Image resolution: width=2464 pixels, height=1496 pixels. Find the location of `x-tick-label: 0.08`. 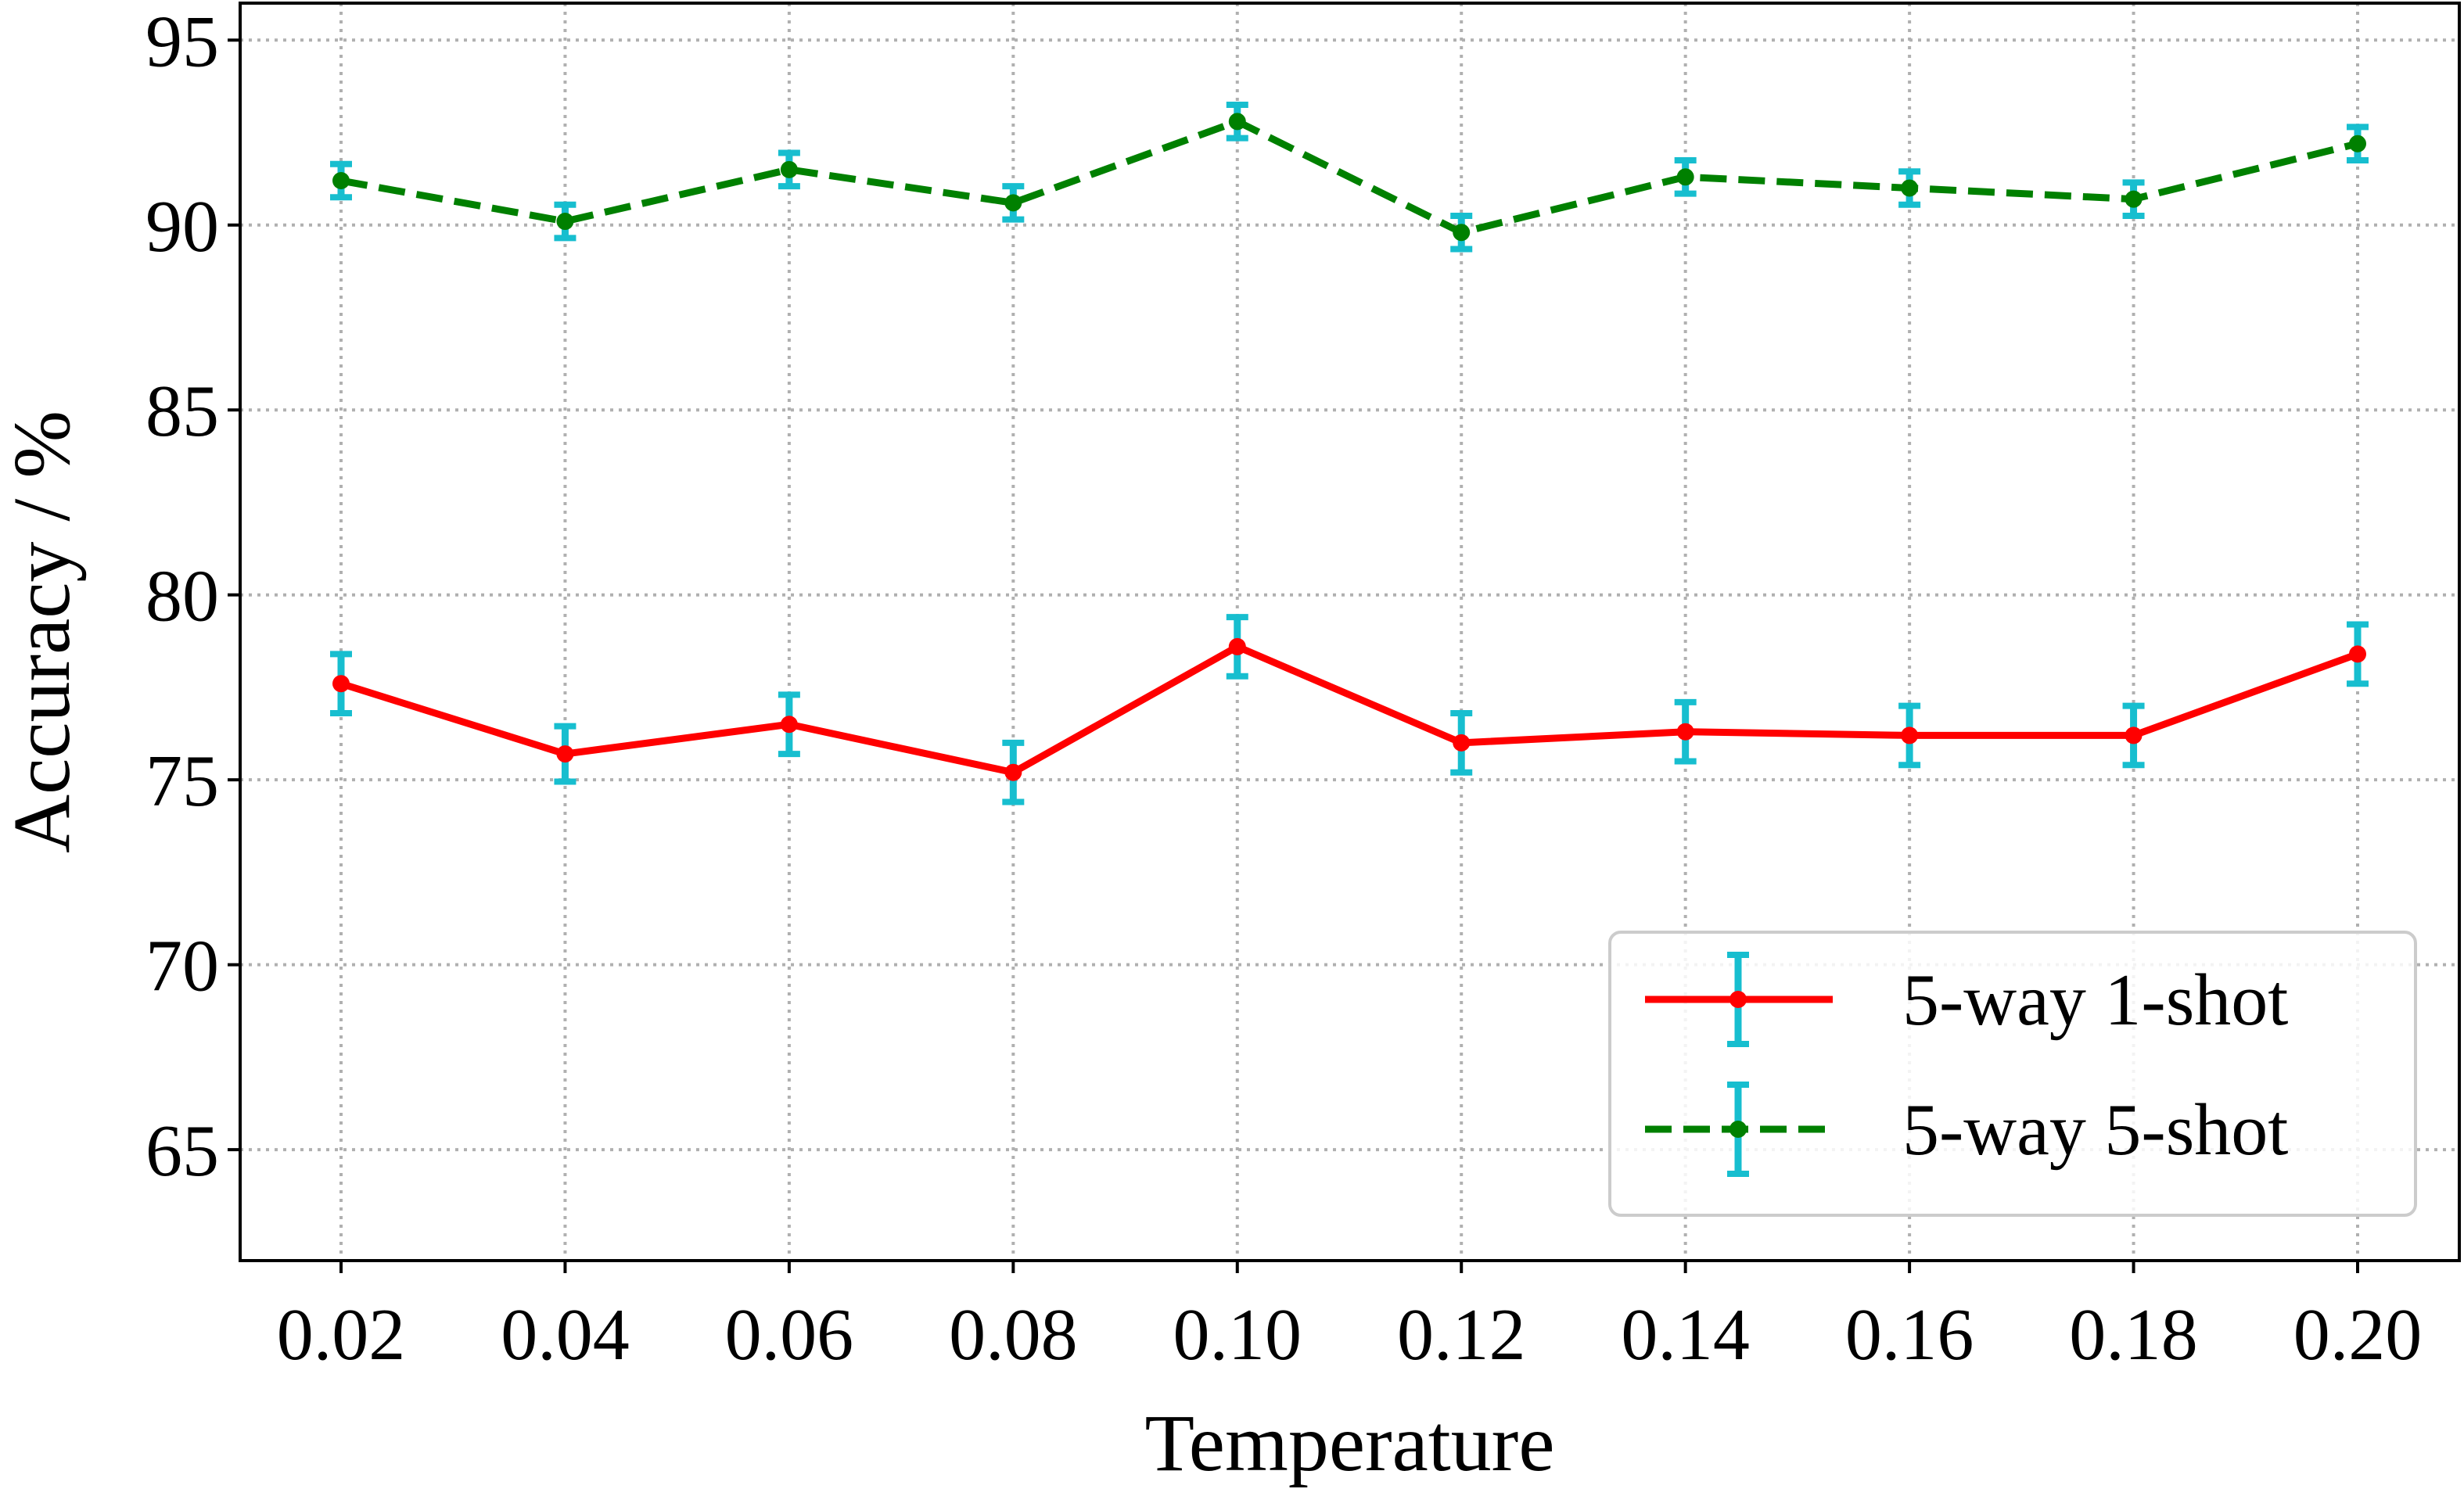

x-tick-label: 0.08 is located at coordinates (1013, 1335).